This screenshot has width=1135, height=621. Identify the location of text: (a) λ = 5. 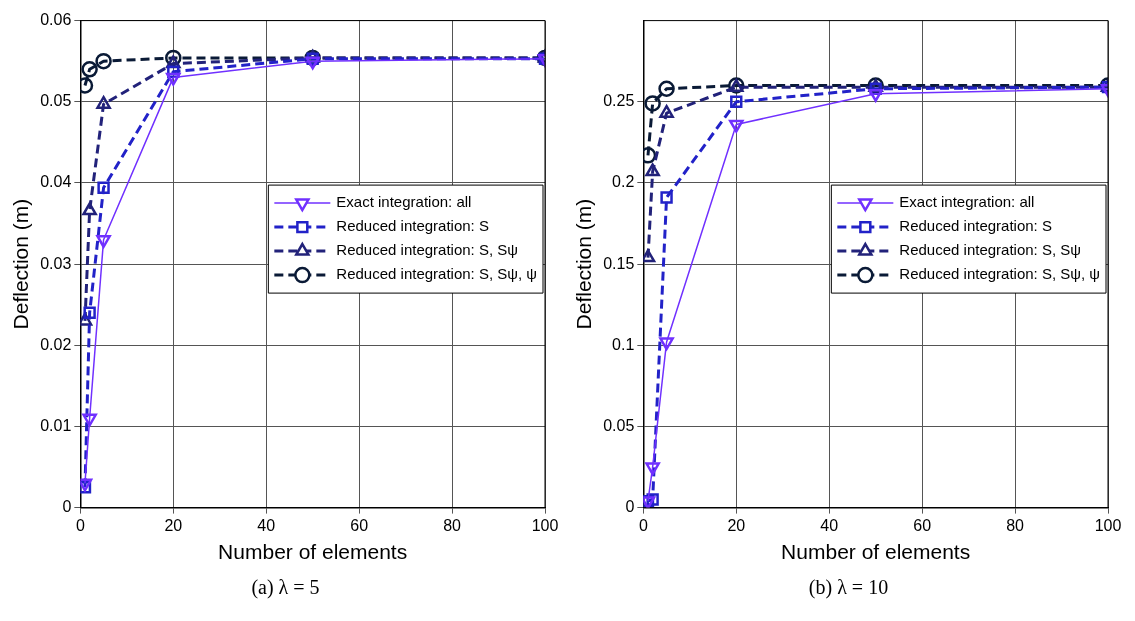
(285, 587).